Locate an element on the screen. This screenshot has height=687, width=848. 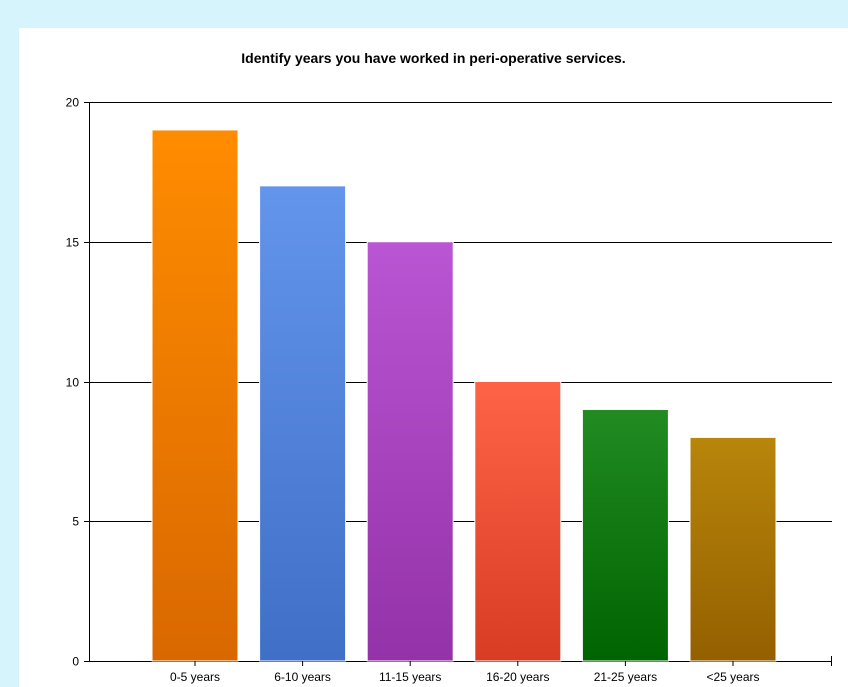
y-tick-label: 0 is located at coordinates (75, 662).